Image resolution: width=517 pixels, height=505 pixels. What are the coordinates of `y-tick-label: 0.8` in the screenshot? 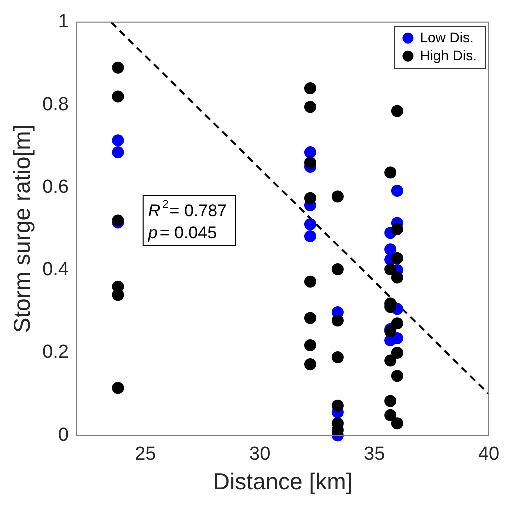 It's located at (56, 105).